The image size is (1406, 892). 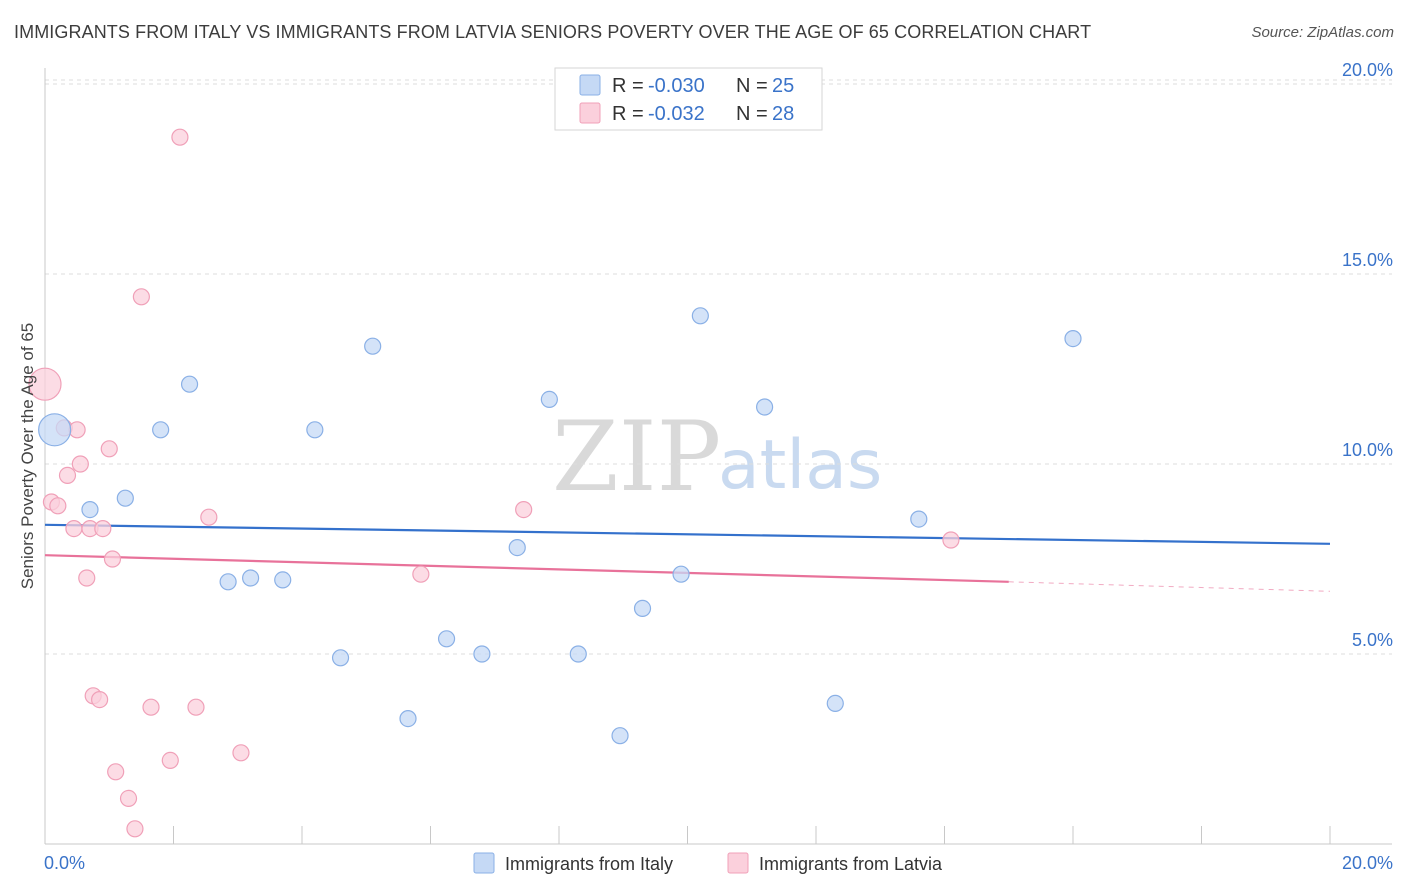 What do you see at coordinates (27, 456) in the screenshot?
I see `y-axis-label: Seniors Poverty Over the Age of 65` at bounding box center [27, 456].